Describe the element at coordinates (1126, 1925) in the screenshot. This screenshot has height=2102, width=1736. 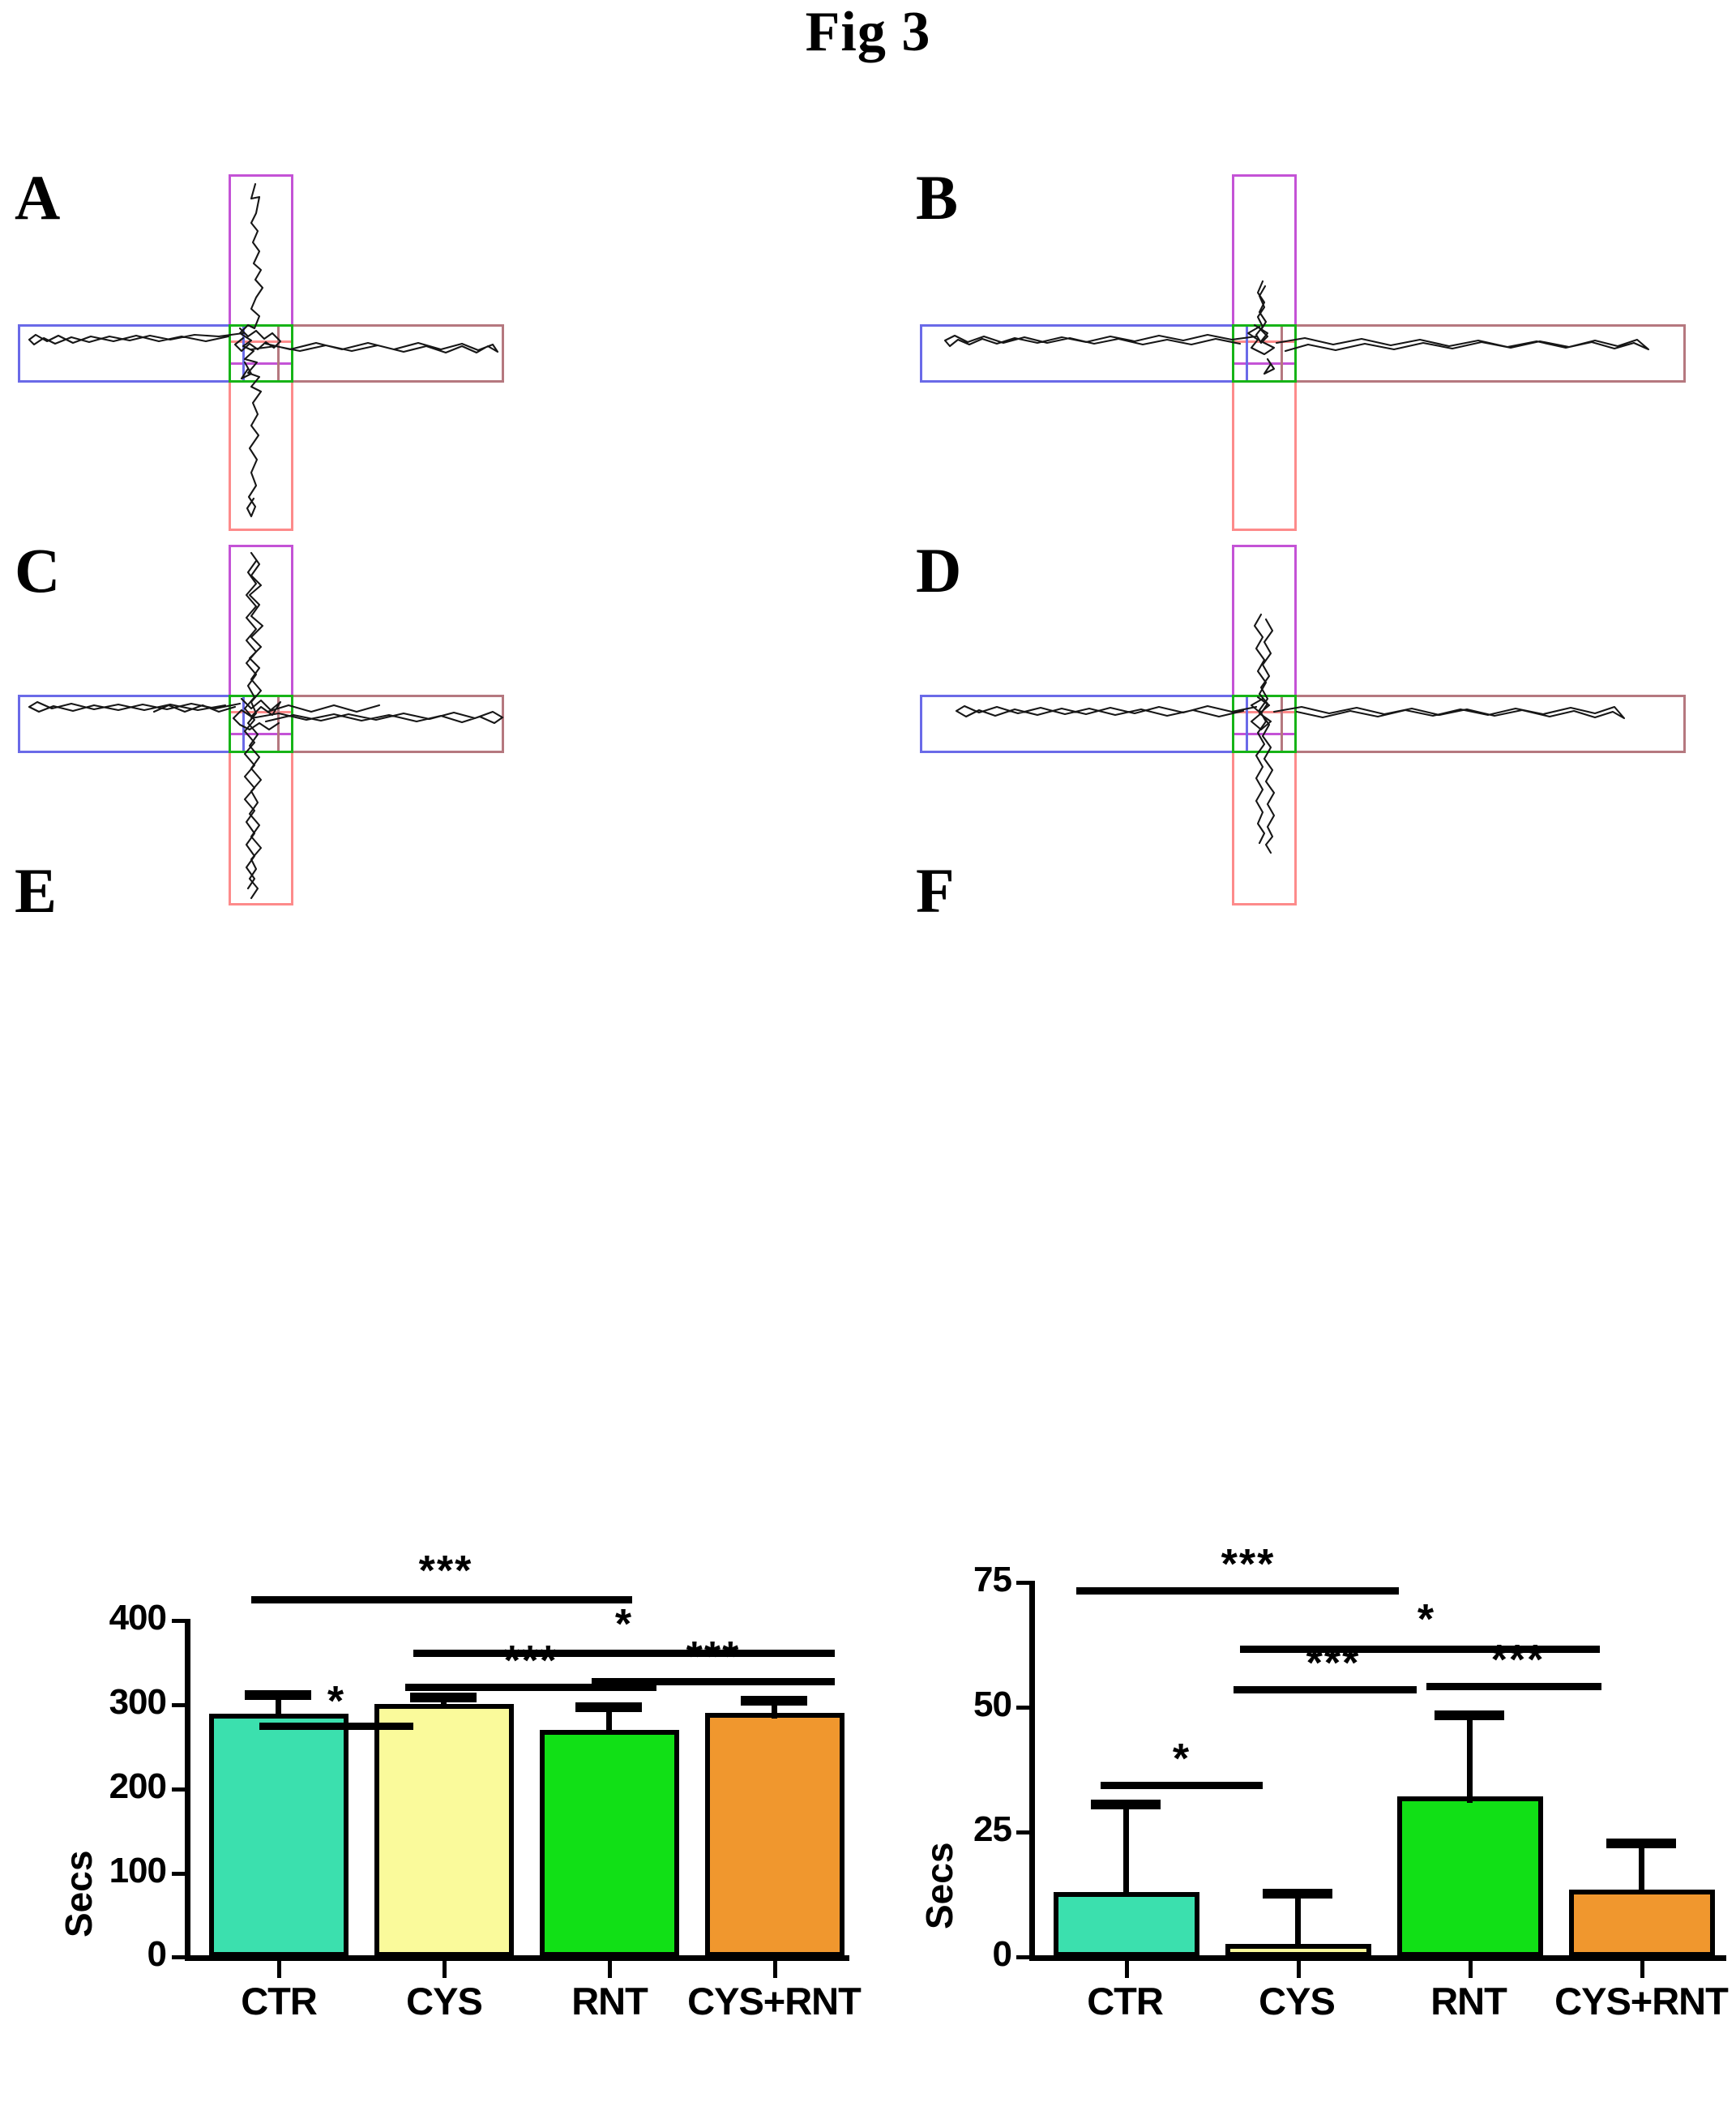
I see `bar-ctr-f` at that location.